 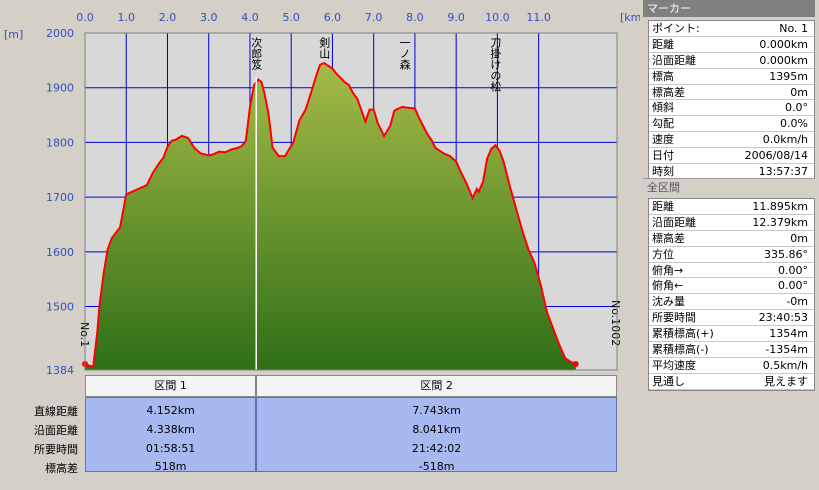 I want to click on y-tick-label: 1700, so click(x=60, y=197).